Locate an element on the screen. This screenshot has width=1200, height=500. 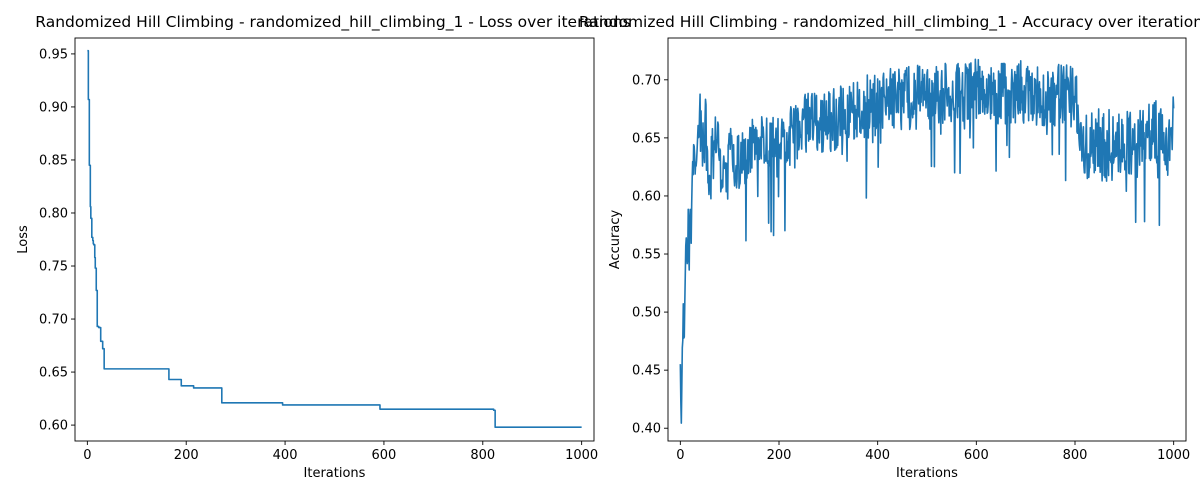
y-tick-label: 0.90 is located at coordinates (53, 107).